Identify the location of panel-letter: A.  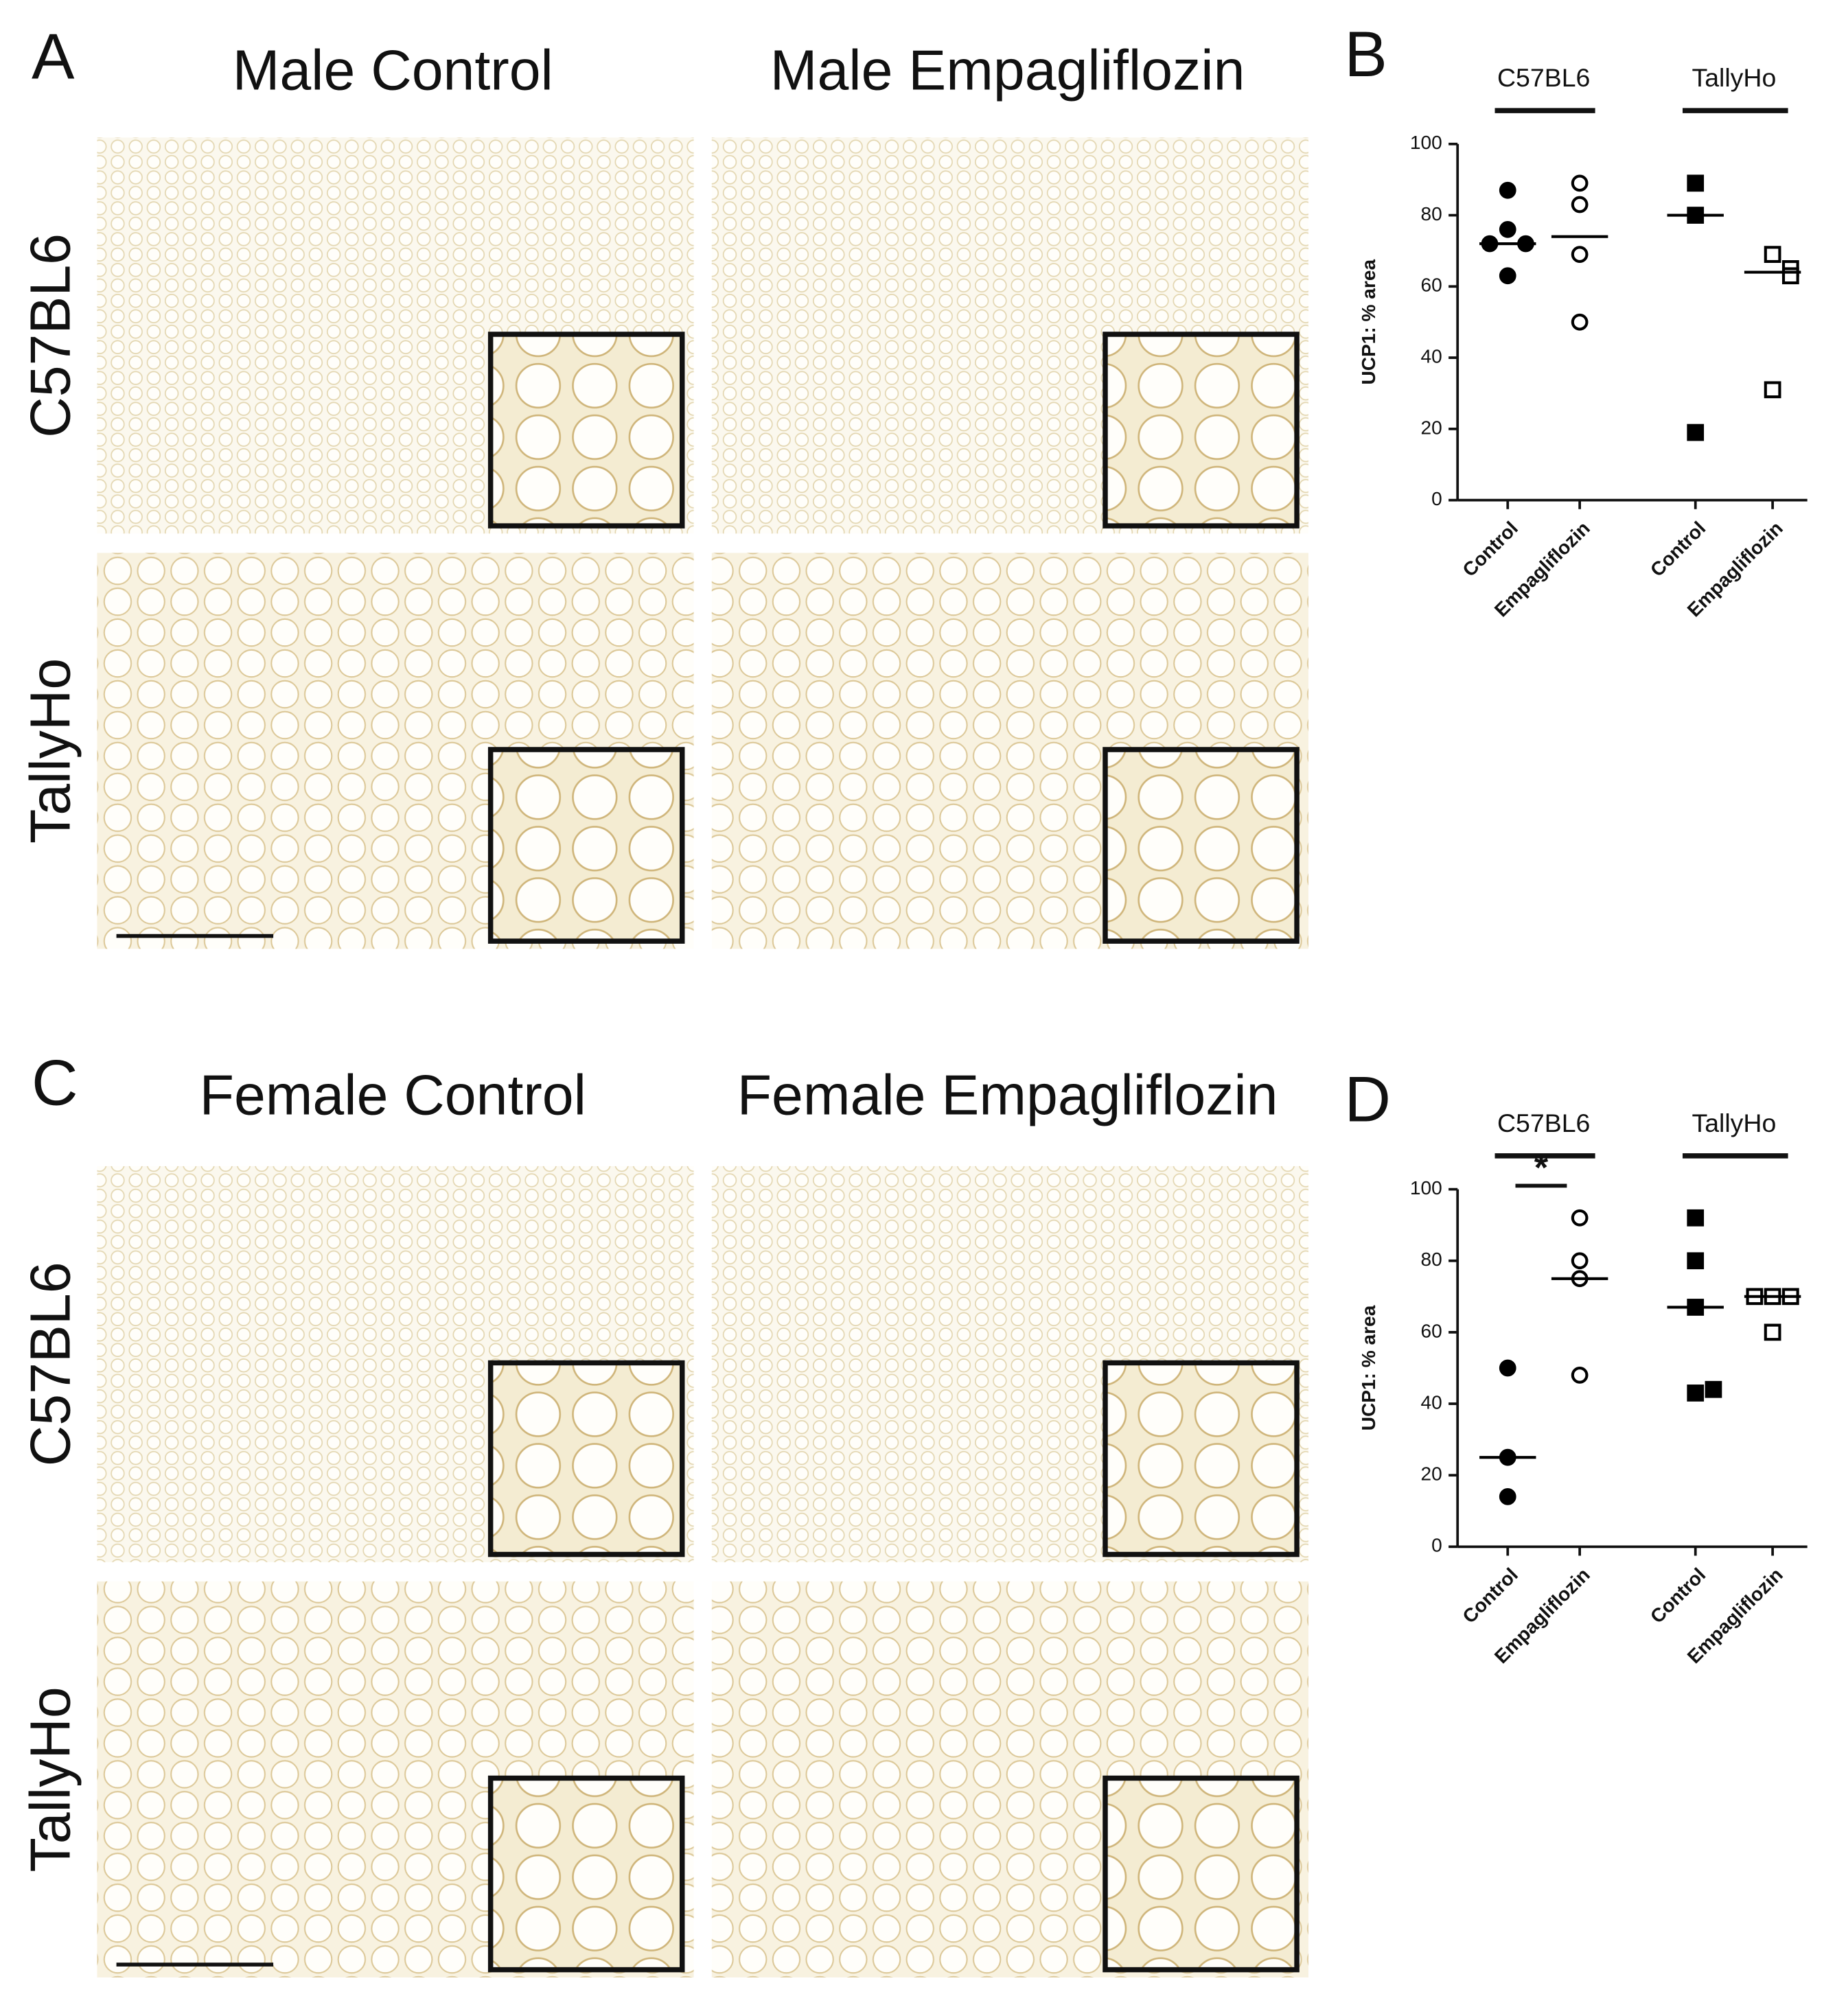
(54, 57).